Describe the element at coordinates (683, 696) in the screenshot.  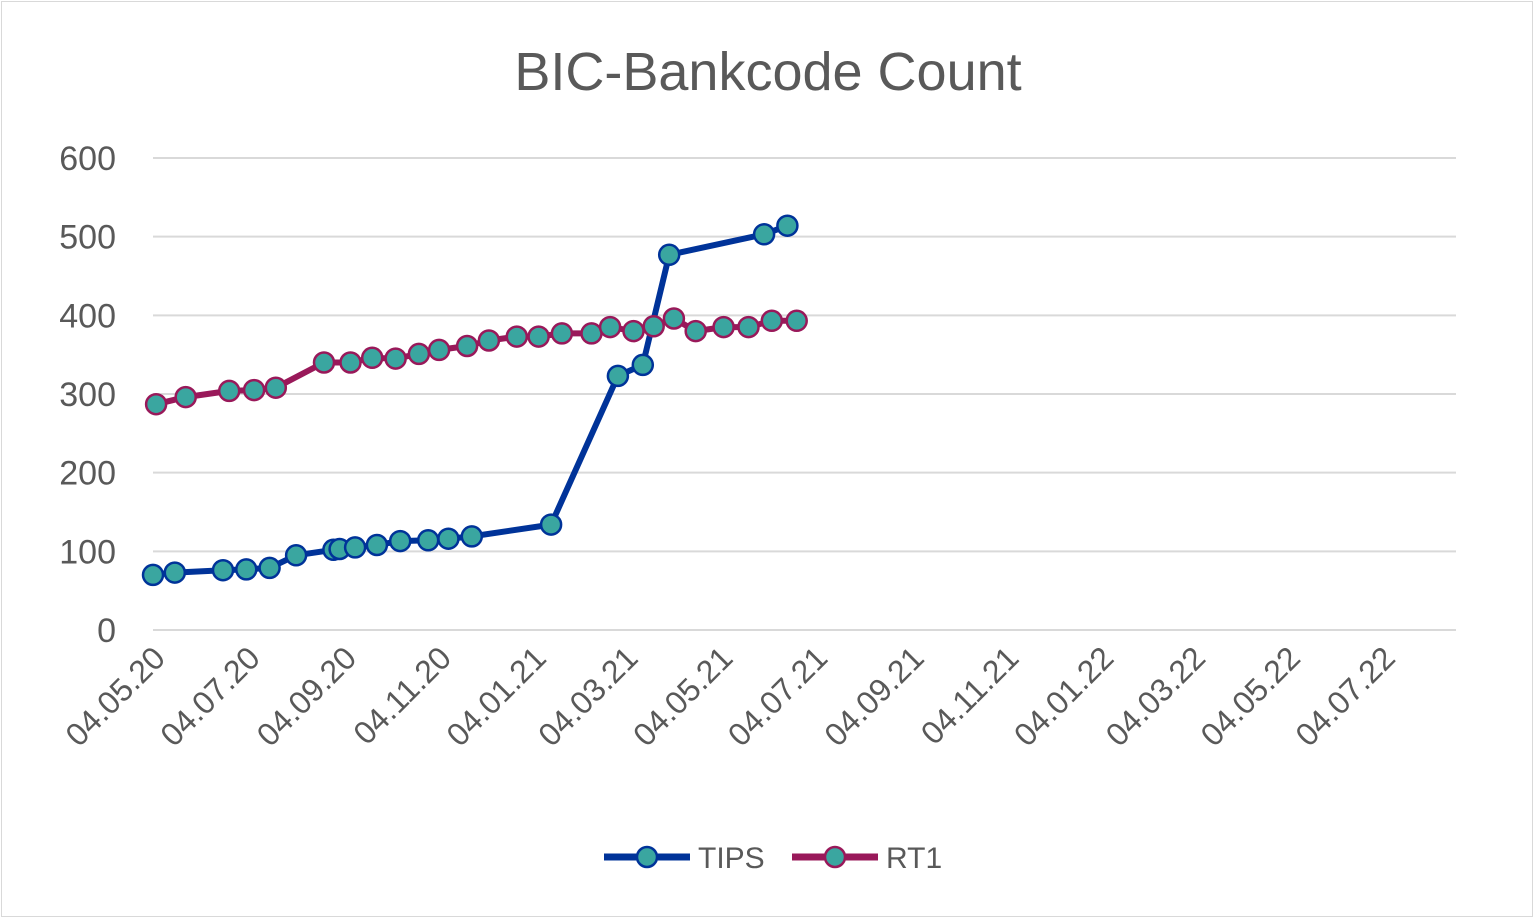
I see `x-tick-label: 04.05.21` at that location.